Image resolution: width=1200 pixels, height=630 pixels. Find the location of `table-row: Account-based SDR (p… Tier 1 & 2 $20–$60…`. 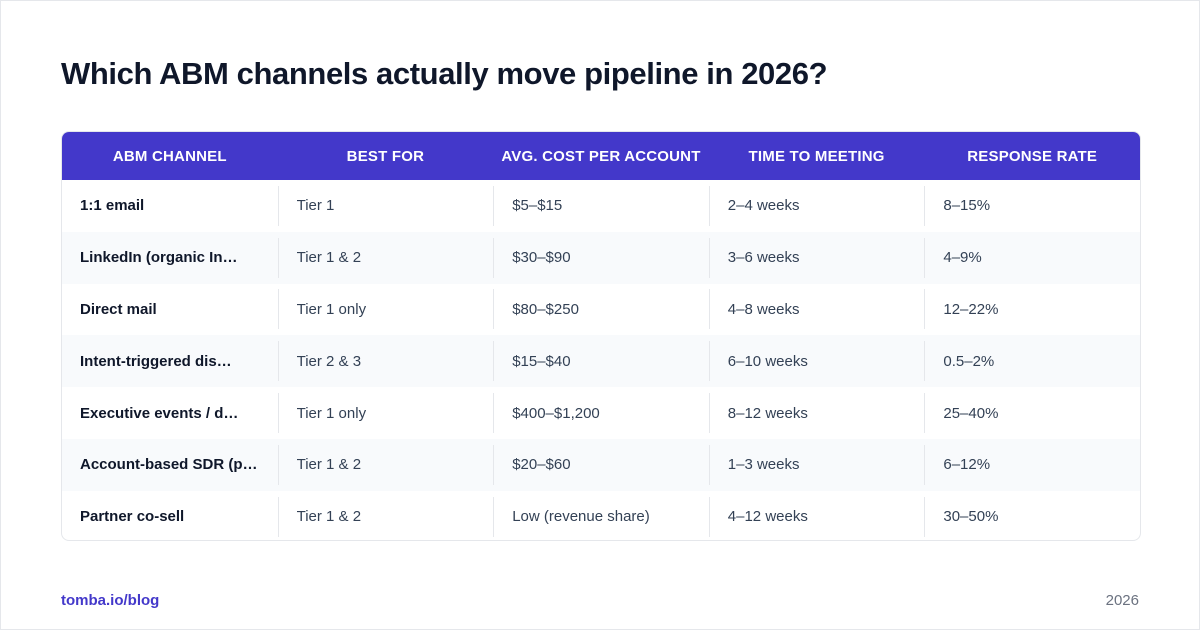

table-row: Account-based SDR (p… Tier 1 & 2 $20–$60… is located at coordinates (601, 464).